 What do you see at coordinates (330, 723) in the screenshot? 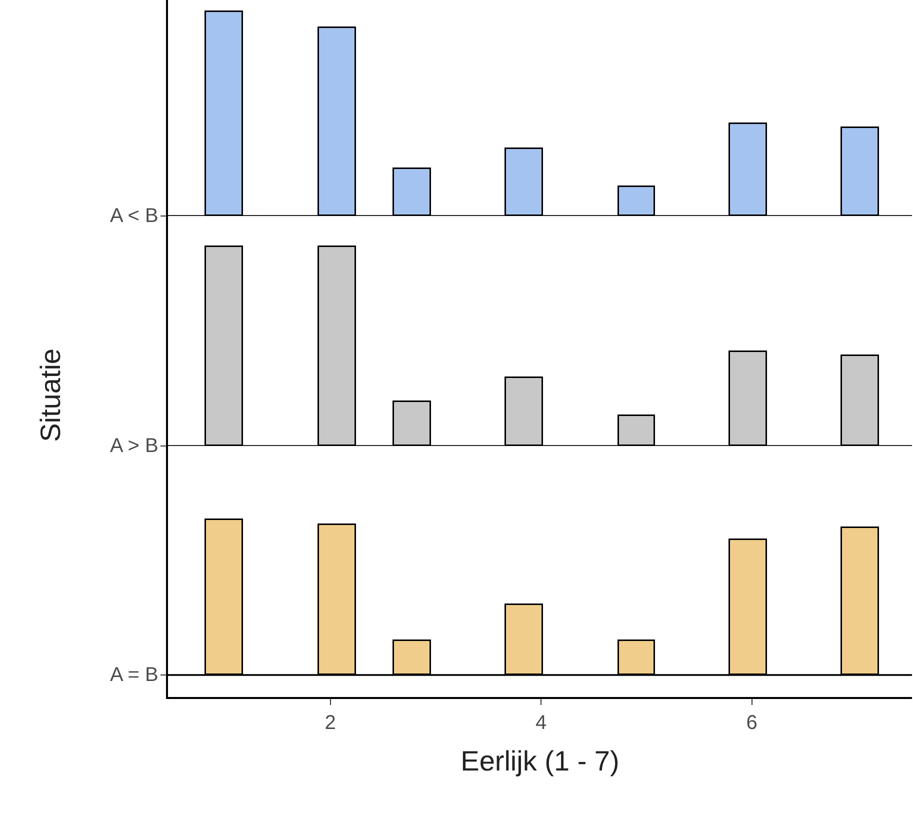
I see `x-tick-label: 2` at bounding box center [330, 723].